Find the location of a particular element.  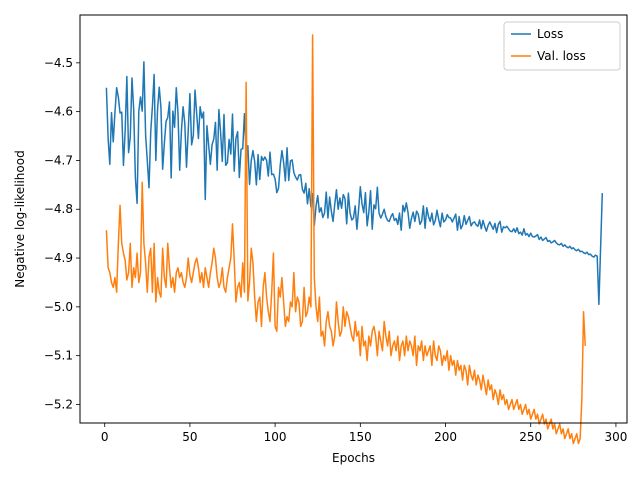

y-tick-label: −5.0 is located at coordinates (58, 307).